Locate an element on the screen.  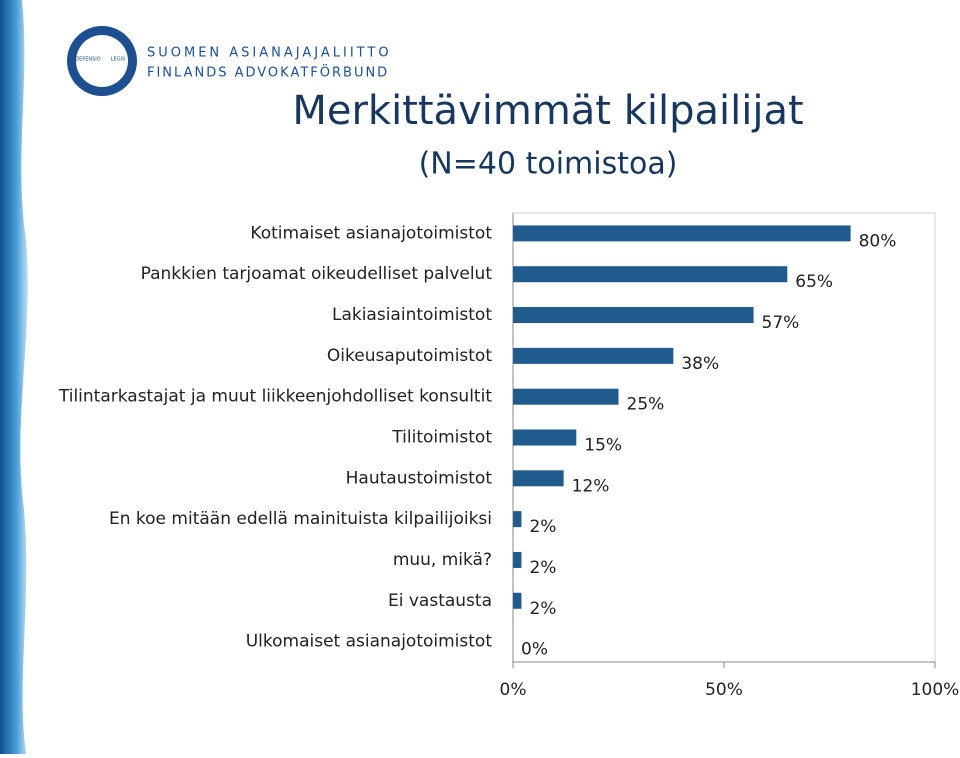
value-label: 65% is located at coordinates (814, 282).